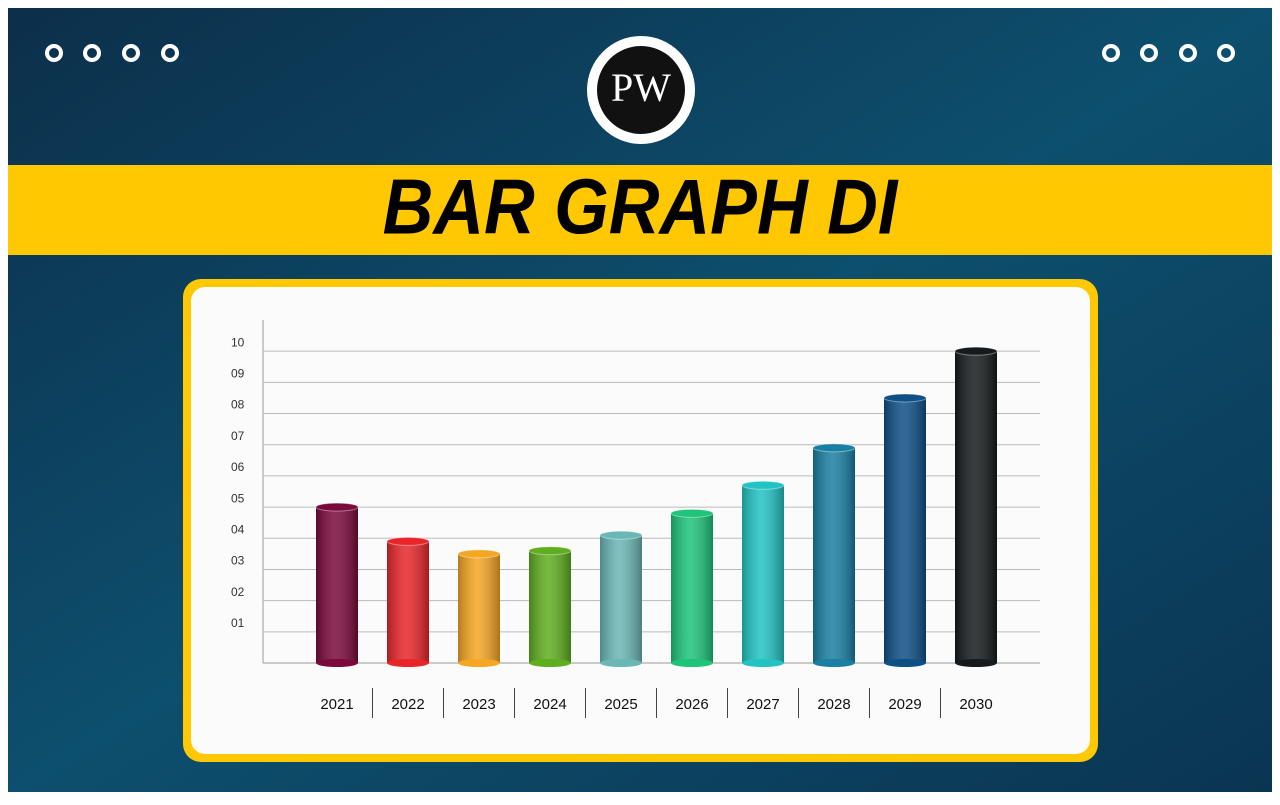  Describe the element at coordinates (407, 704) in the screenshot. I see `x-tick-label: 2022` at that location.